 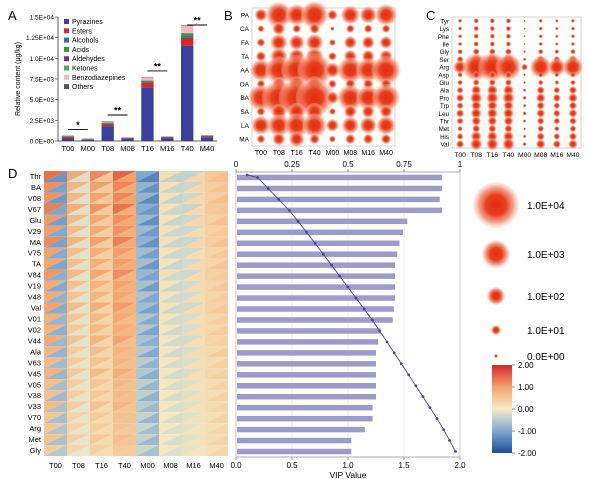 What do you see at coordinates (404, 164) in the screenshot?
I see `vip-top-tick-label: 0.75` at bounding box center [404, 164].